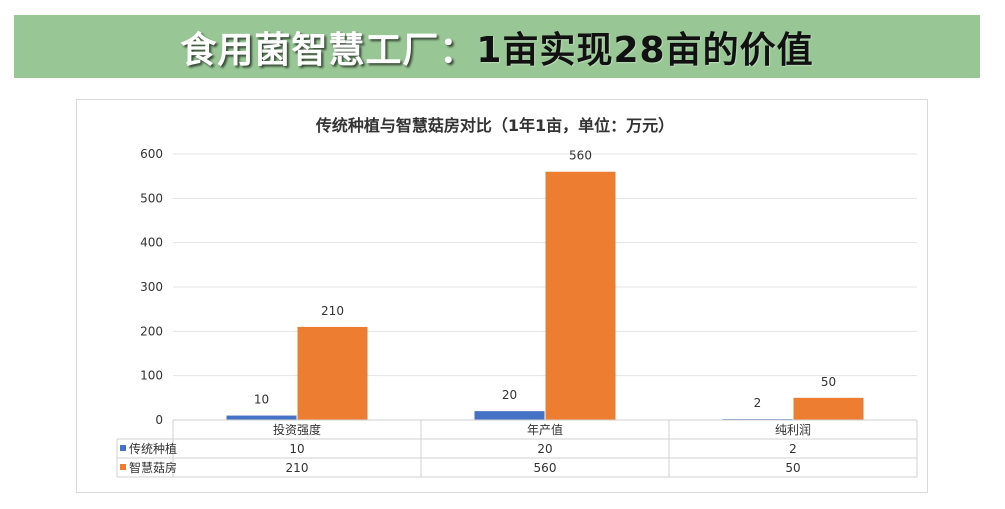  What do you see at coordinates (332, 311) in the screenshot?
I see `data-label: 210` at bounding box center [332, 311].